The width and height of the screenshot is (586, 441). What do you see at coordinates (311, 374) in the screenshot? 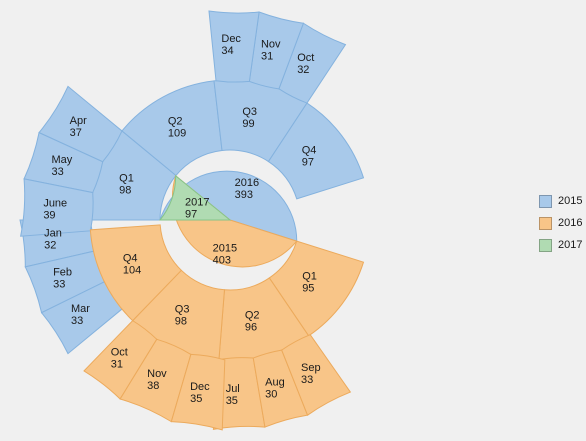
I see `label-2016-q3-sep: Sep 33` at bounding box center [311, 374].